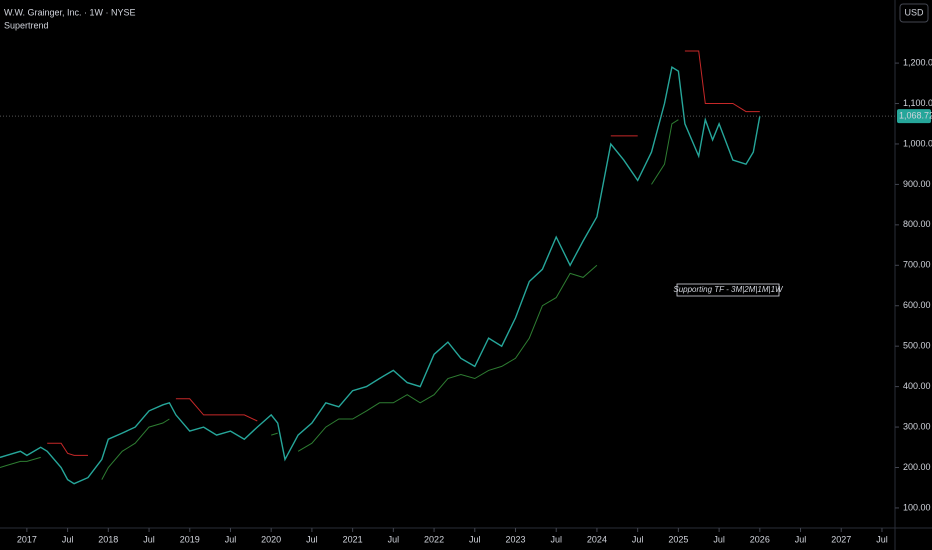 This screenshot has width=932, height=550. I want to click on x-tick-label: 2026, so click(760, 539).